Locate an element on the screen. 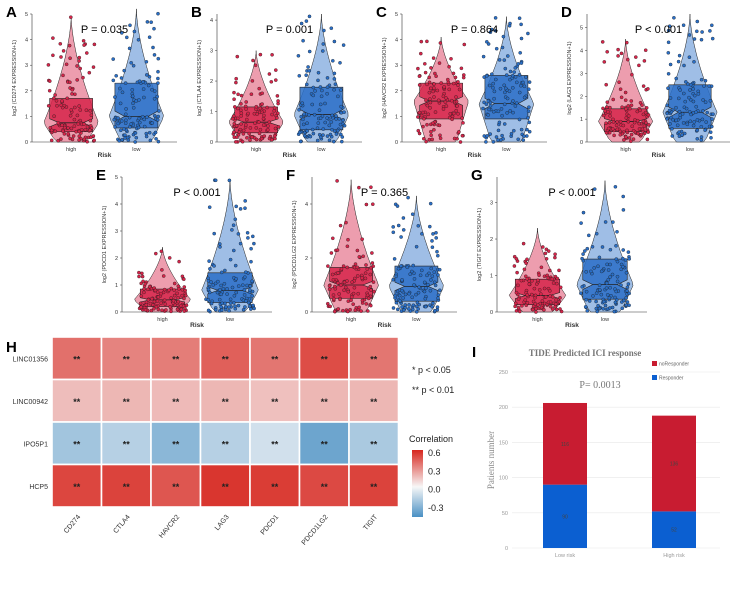  x-axis-title: Risk is located at coordinates (290, 155).